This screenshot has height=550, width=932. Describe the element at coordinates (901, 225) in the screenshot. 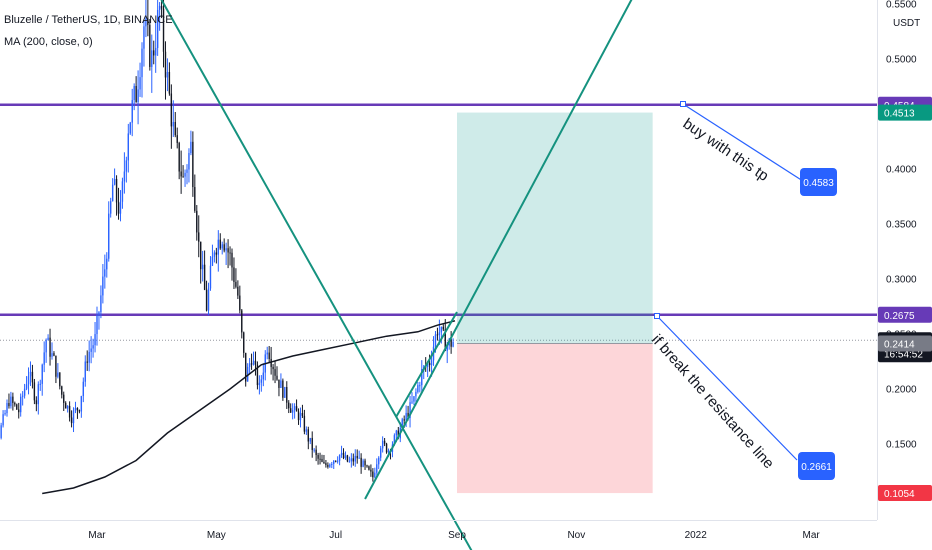

I see `y-tick-4: 0.3500` at that location.